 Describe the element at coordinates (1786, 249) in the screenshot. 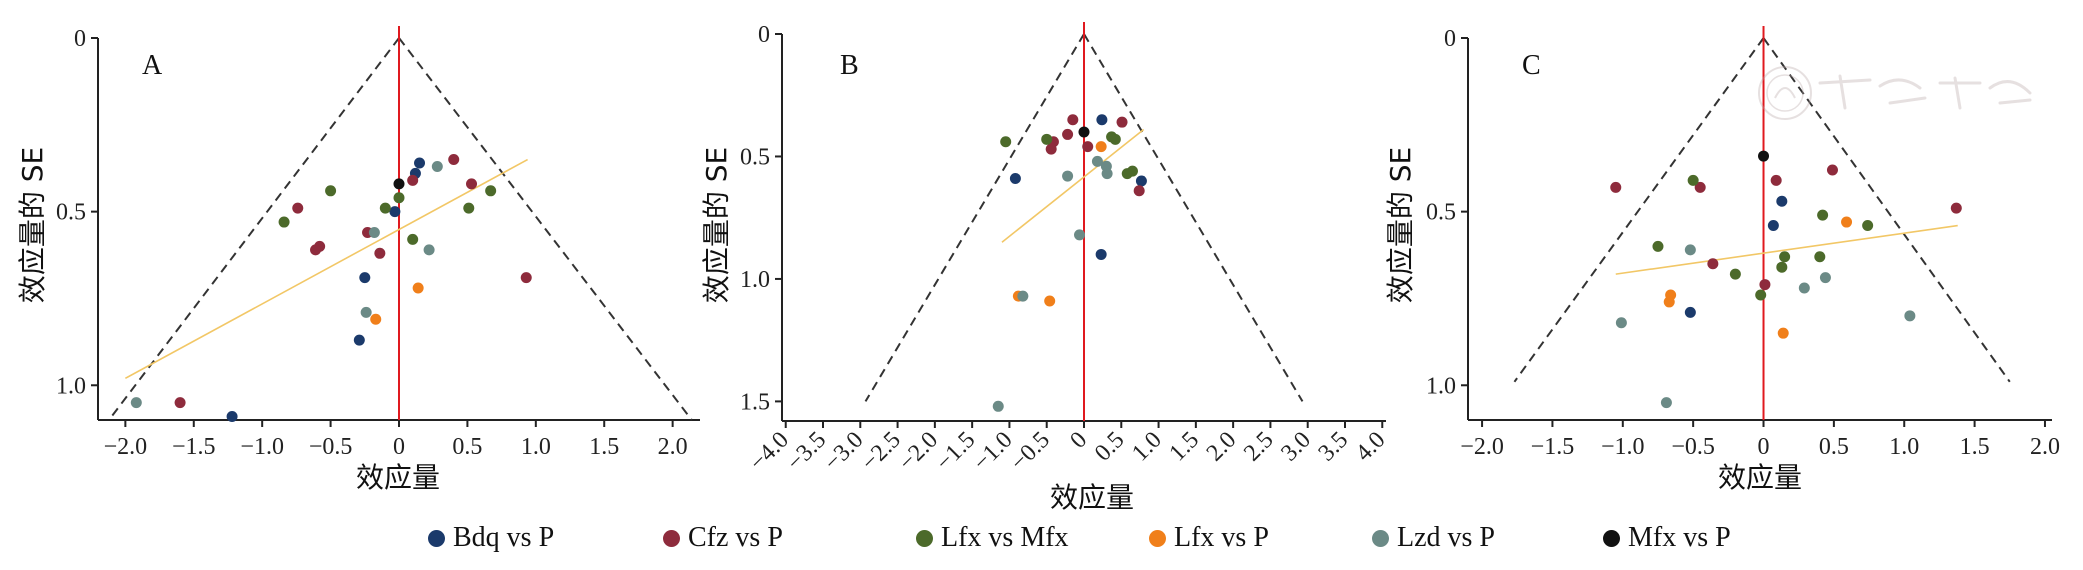

I see `regression-line` at that location.